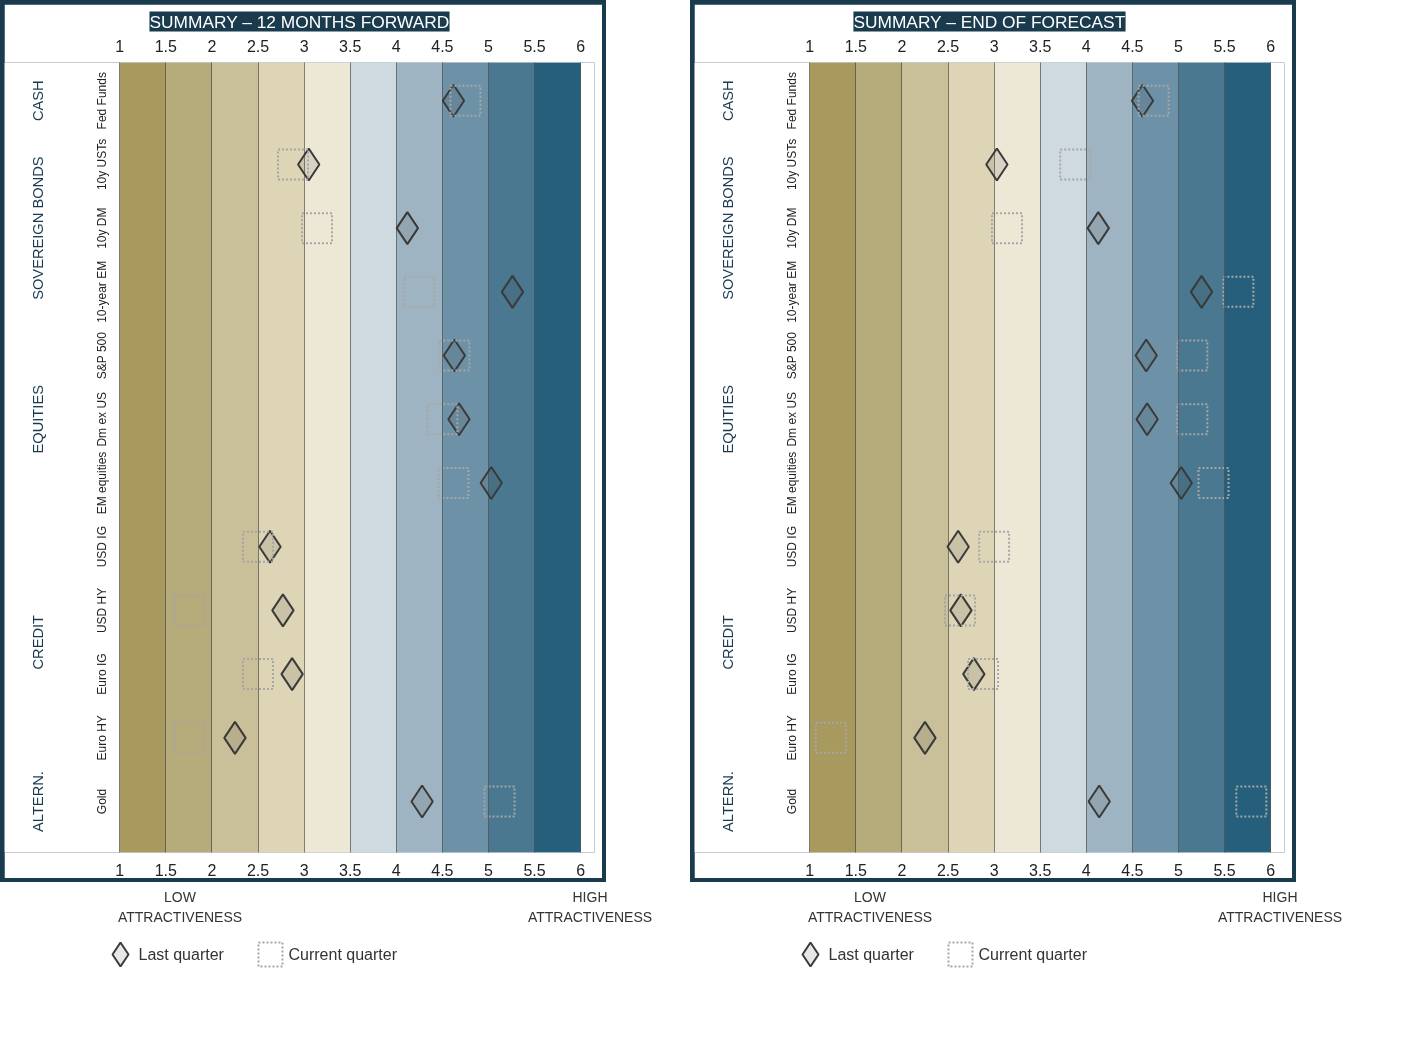  I want to click on y-tick-label: USD HY, so click(101, 610).